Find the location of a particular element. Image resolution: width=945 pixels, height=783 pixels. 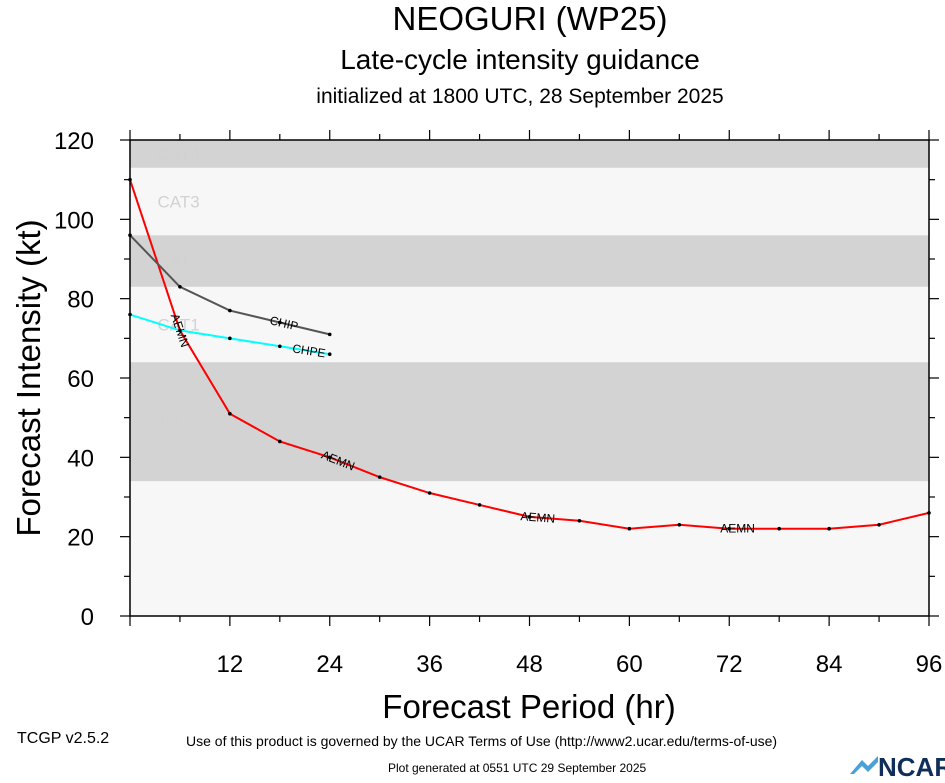

y-tick-label: 60 is located at coordinates (80, 379).